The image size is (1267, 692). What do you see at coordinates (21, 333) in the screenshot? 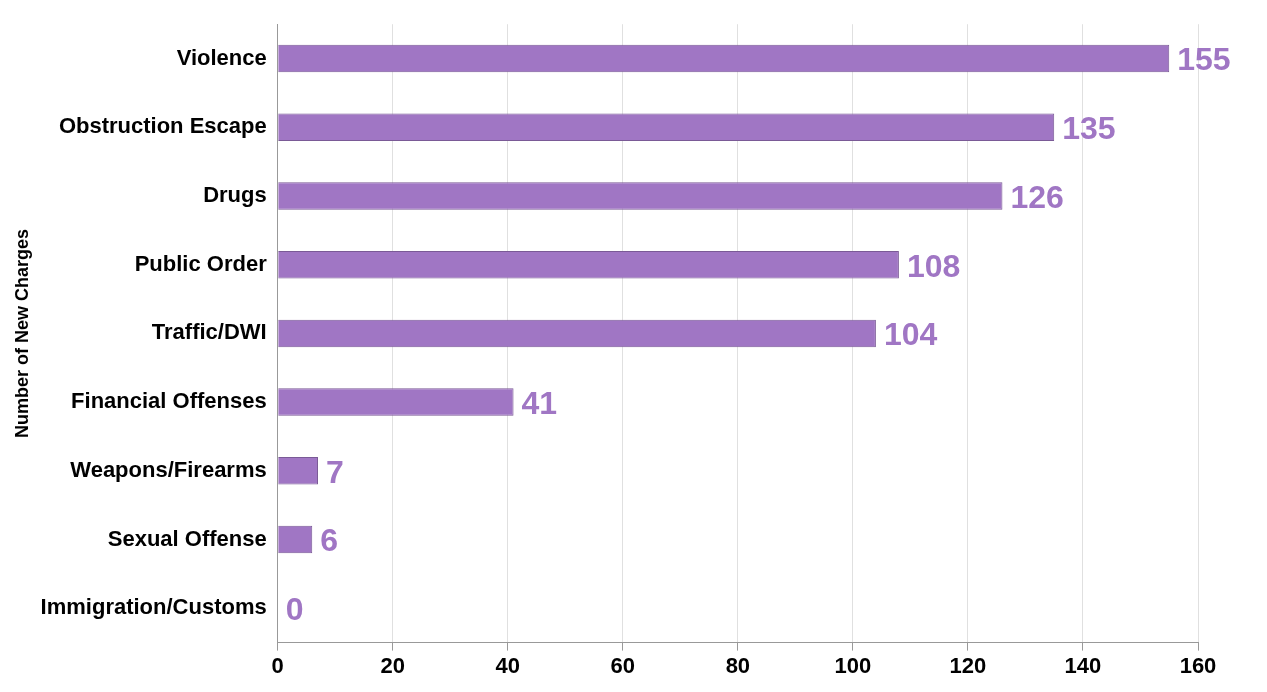
I see `y-axis-title: Number of New Charges` at bounding box center [21, 333].